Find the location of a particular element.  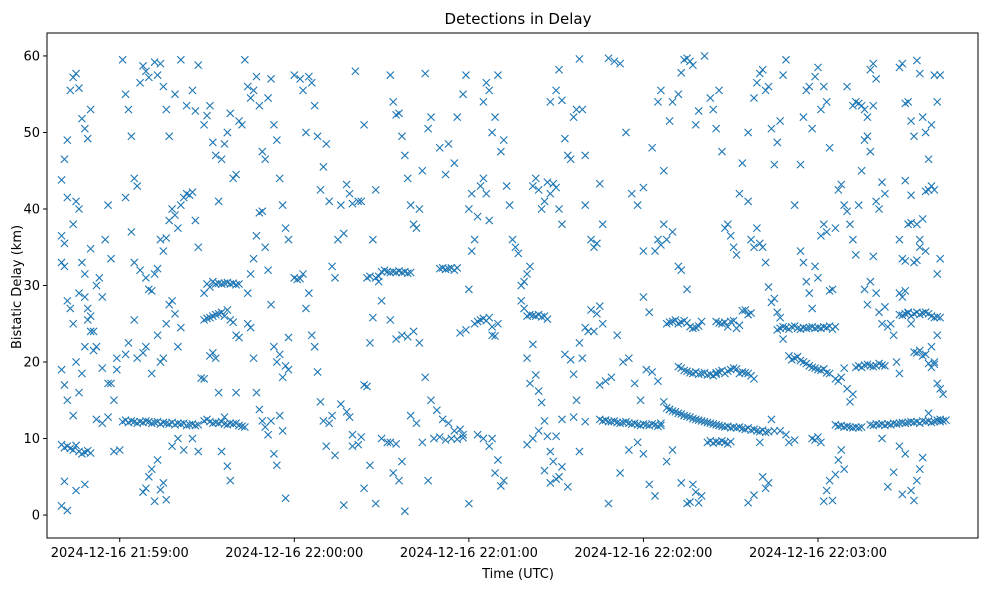

chart-title: Detections in Delay is located at coordinates (518, 19).